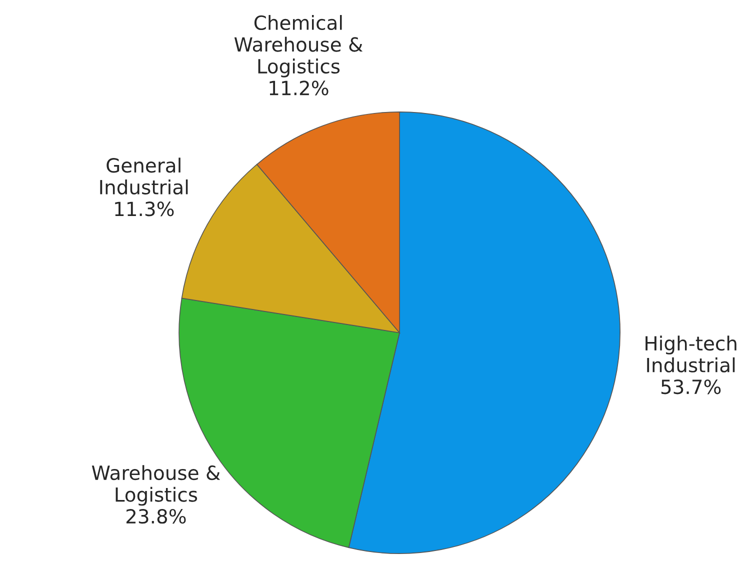  I want to click on data-label: 11.3%, so click(144, 209).